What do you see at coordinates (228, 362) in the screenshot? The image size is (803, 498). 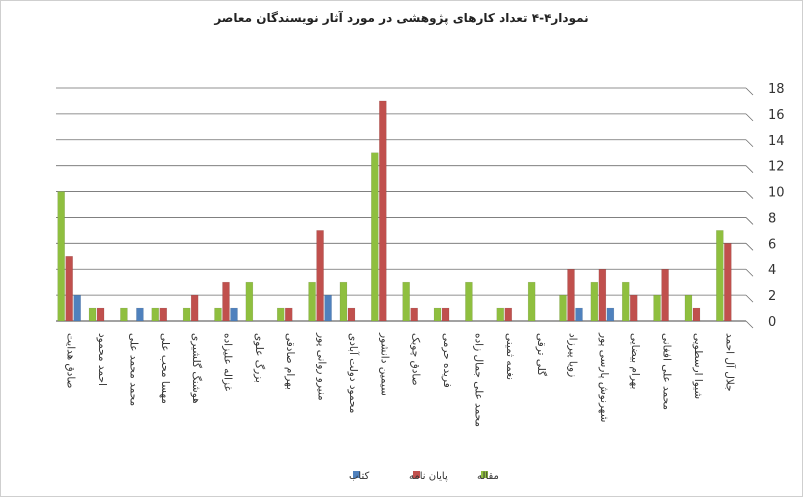 I see `x-tick-label: غزاله علیزاده` at bounding box center [228, 362].